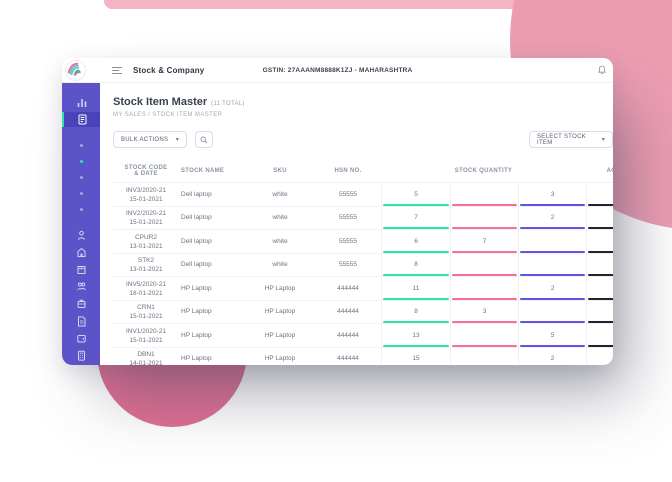  I want to click on cell-quantity-2: 3, so click(484, 311).